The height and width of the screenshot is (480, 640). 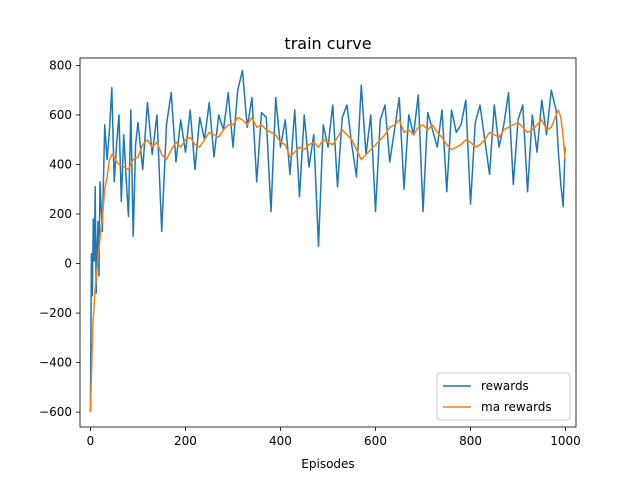 I want to click on x-tick-label: 600, so click(x=375, y=441).